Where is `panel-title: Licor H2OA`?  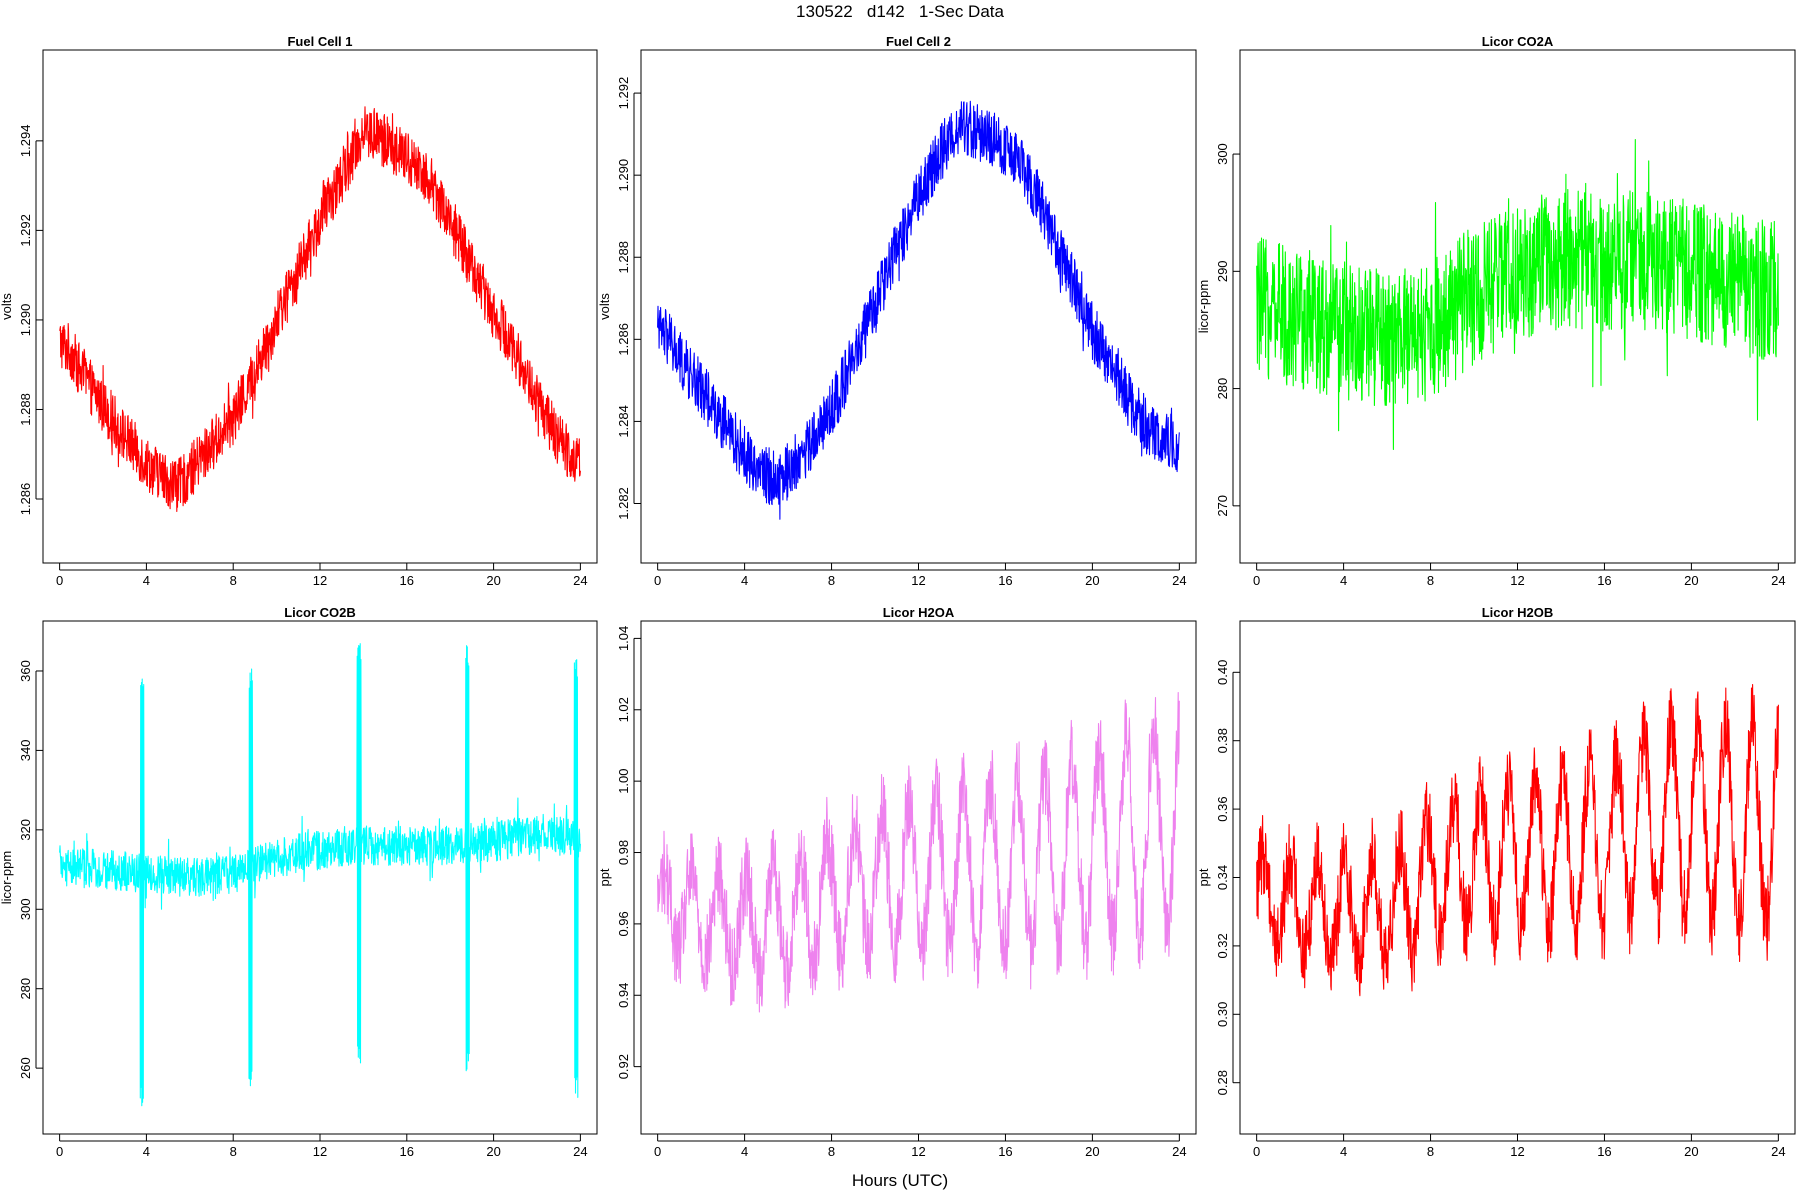
panel-title: Licor H2OA is located at coordinates (919, 612).